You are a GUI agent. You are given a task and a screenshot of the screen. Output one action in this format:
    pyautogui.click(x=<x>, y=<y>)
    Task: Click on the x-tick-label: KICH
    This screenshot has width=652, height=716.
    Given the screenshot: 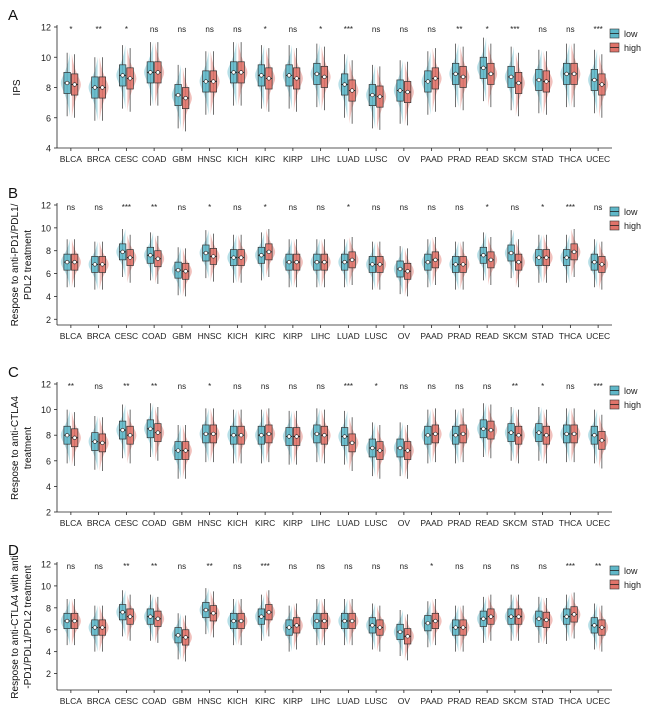 What is the action you would take?
    pyautogui.click(x=237, y=159)
    